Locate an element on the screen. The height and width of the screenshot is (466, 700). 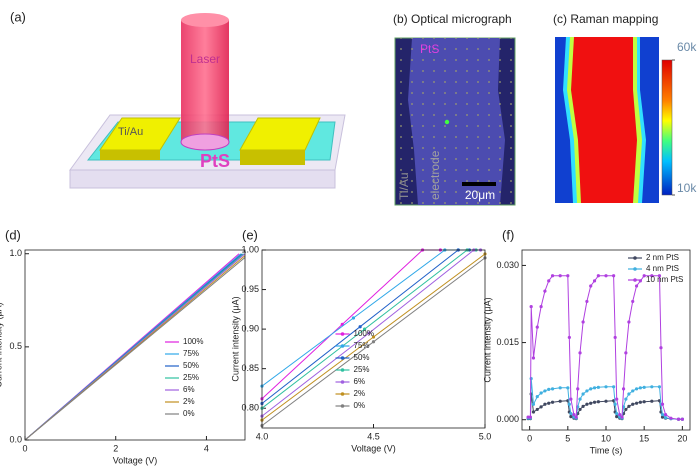
panel-title: (c) Raman mapping is located at coordinates (605, 19).